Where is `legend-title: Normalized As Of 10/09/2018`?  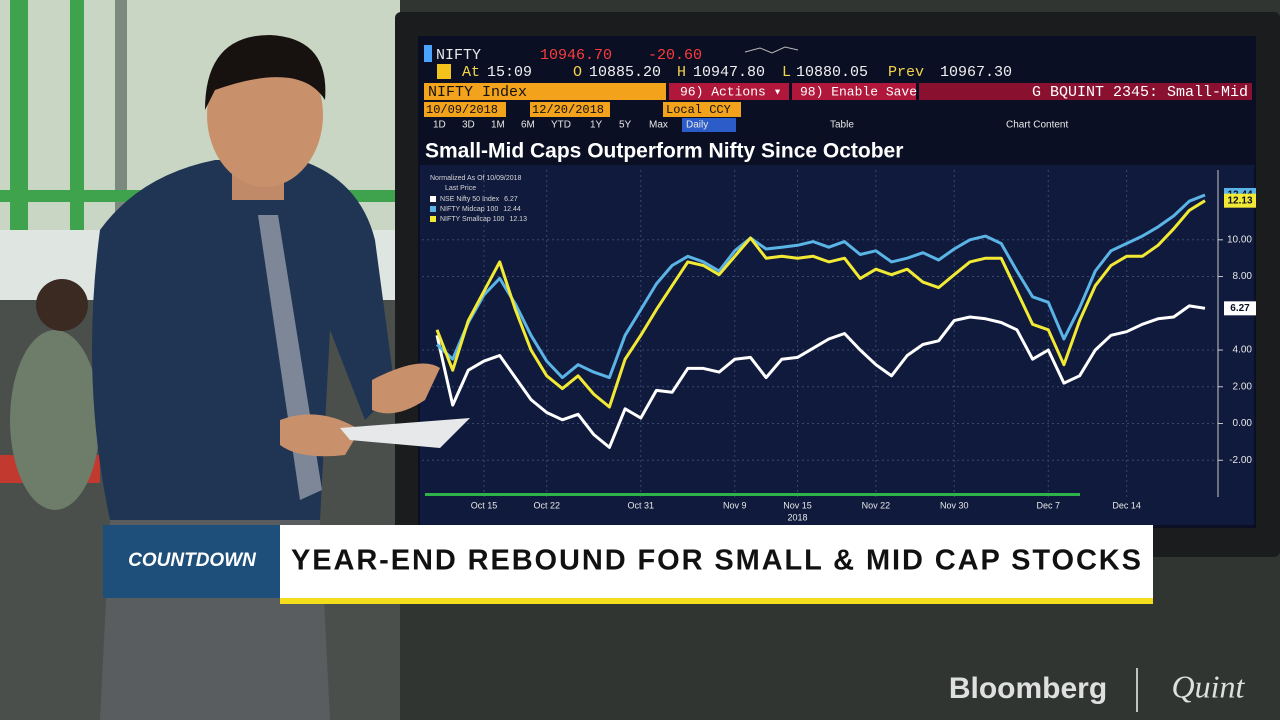 legend-title: Normalized As Of 10/09/2018 is located at coordinates (476, 178).